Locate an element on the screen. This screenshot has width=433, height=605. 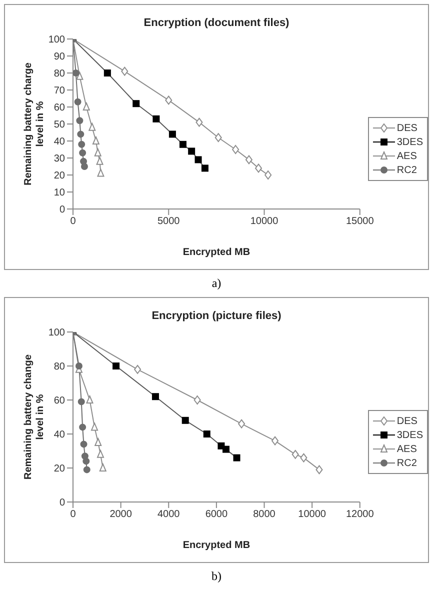
x-tick-label: 15000 is located at coordinates (360, 222).